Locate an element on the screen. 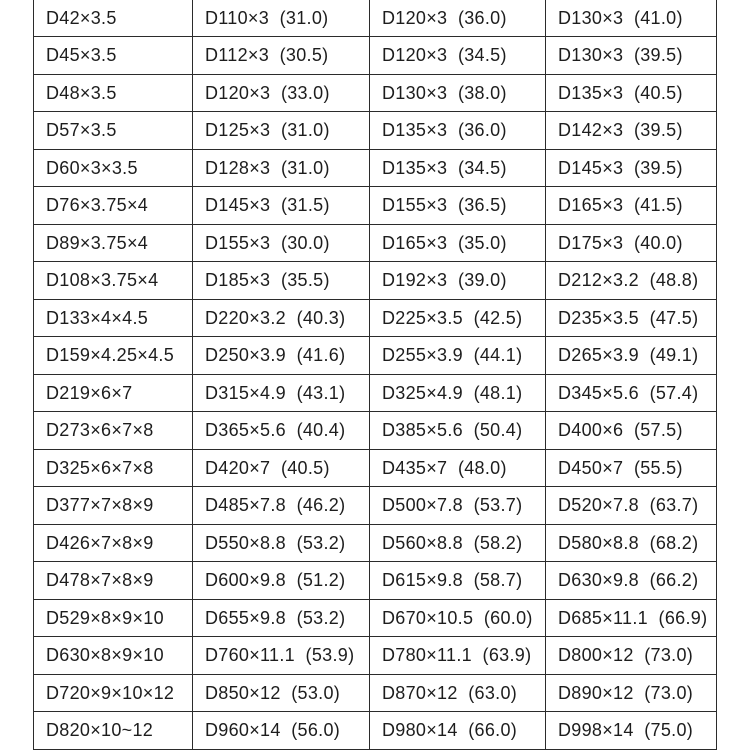 This screenshot has height=750, width=750. table-cell: D800×12 (73.0) is located at coordinates (631, 655).